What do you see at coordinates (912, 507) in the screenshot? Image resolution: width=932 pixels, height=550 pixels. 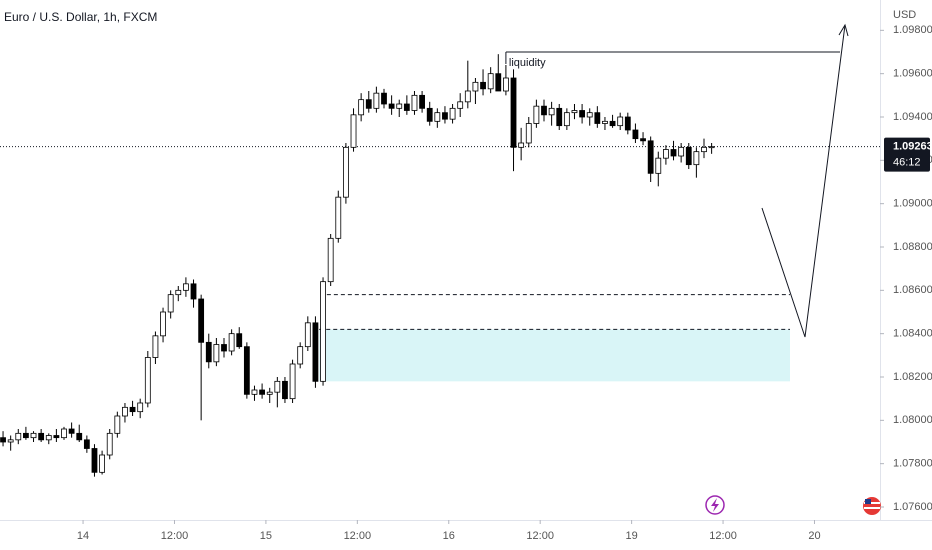 I see `y-tick-label: 1.07600` at bounding box center [912, 507].